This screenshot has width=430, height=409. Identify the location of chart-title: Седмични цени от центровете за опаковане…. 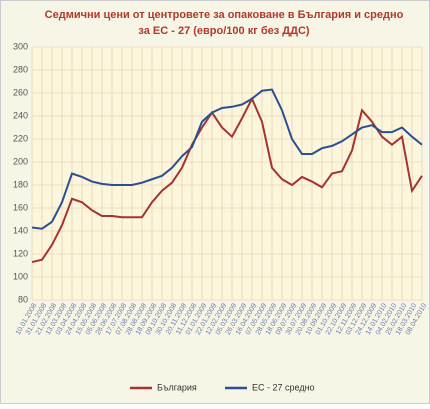
(224, 15).